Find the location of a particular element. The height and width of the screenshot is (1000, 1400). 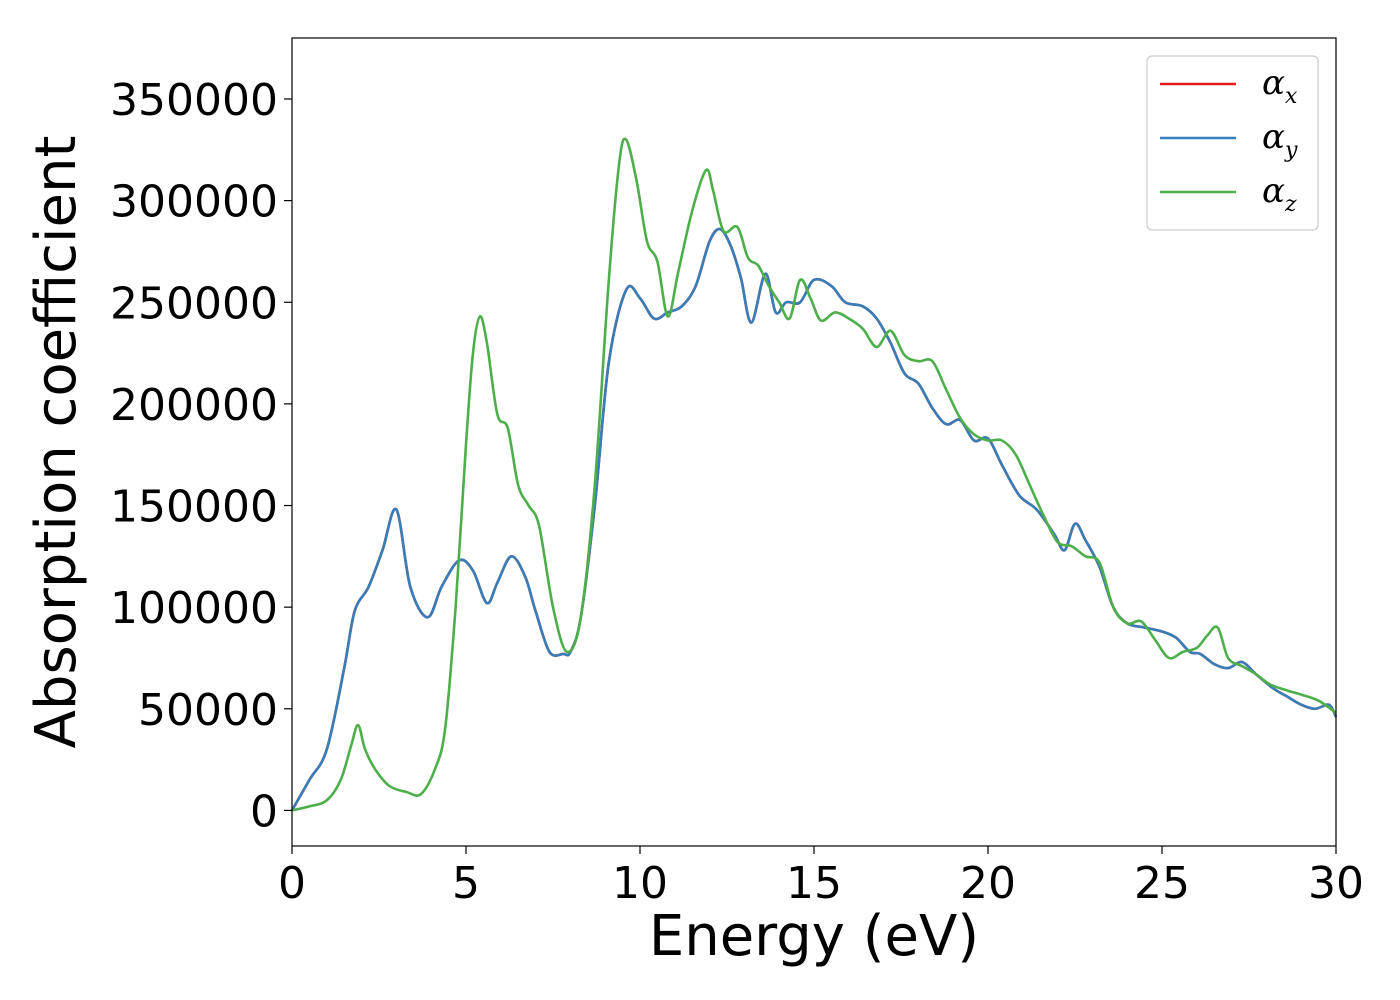

legend-box is located at coordinates (1232, 143).